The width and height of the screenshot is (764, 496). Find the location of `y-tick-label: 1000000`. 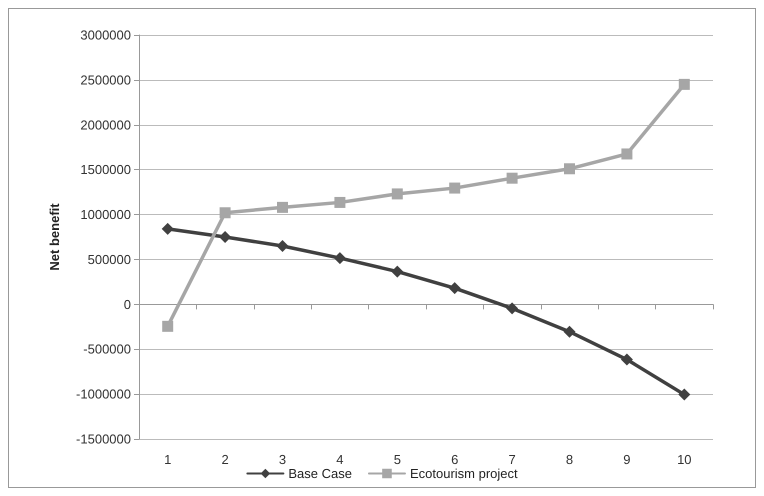

y-tick-label: 1000000 is located at coordinates (105, 214).